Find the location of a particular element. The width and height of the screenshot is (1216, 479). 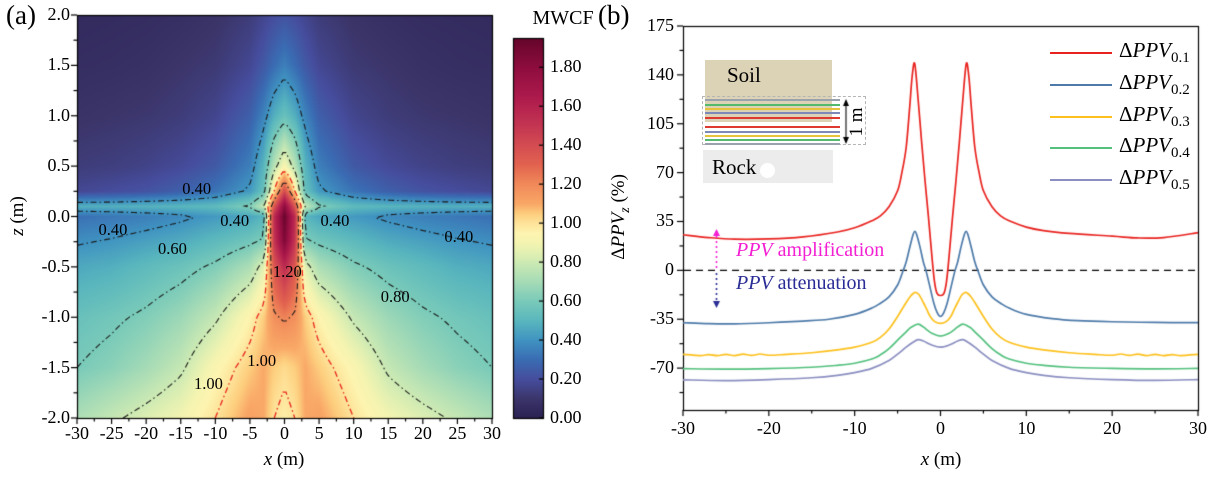

panel-b-x-axis-title: x (m) is located at coordinates (941, 460).